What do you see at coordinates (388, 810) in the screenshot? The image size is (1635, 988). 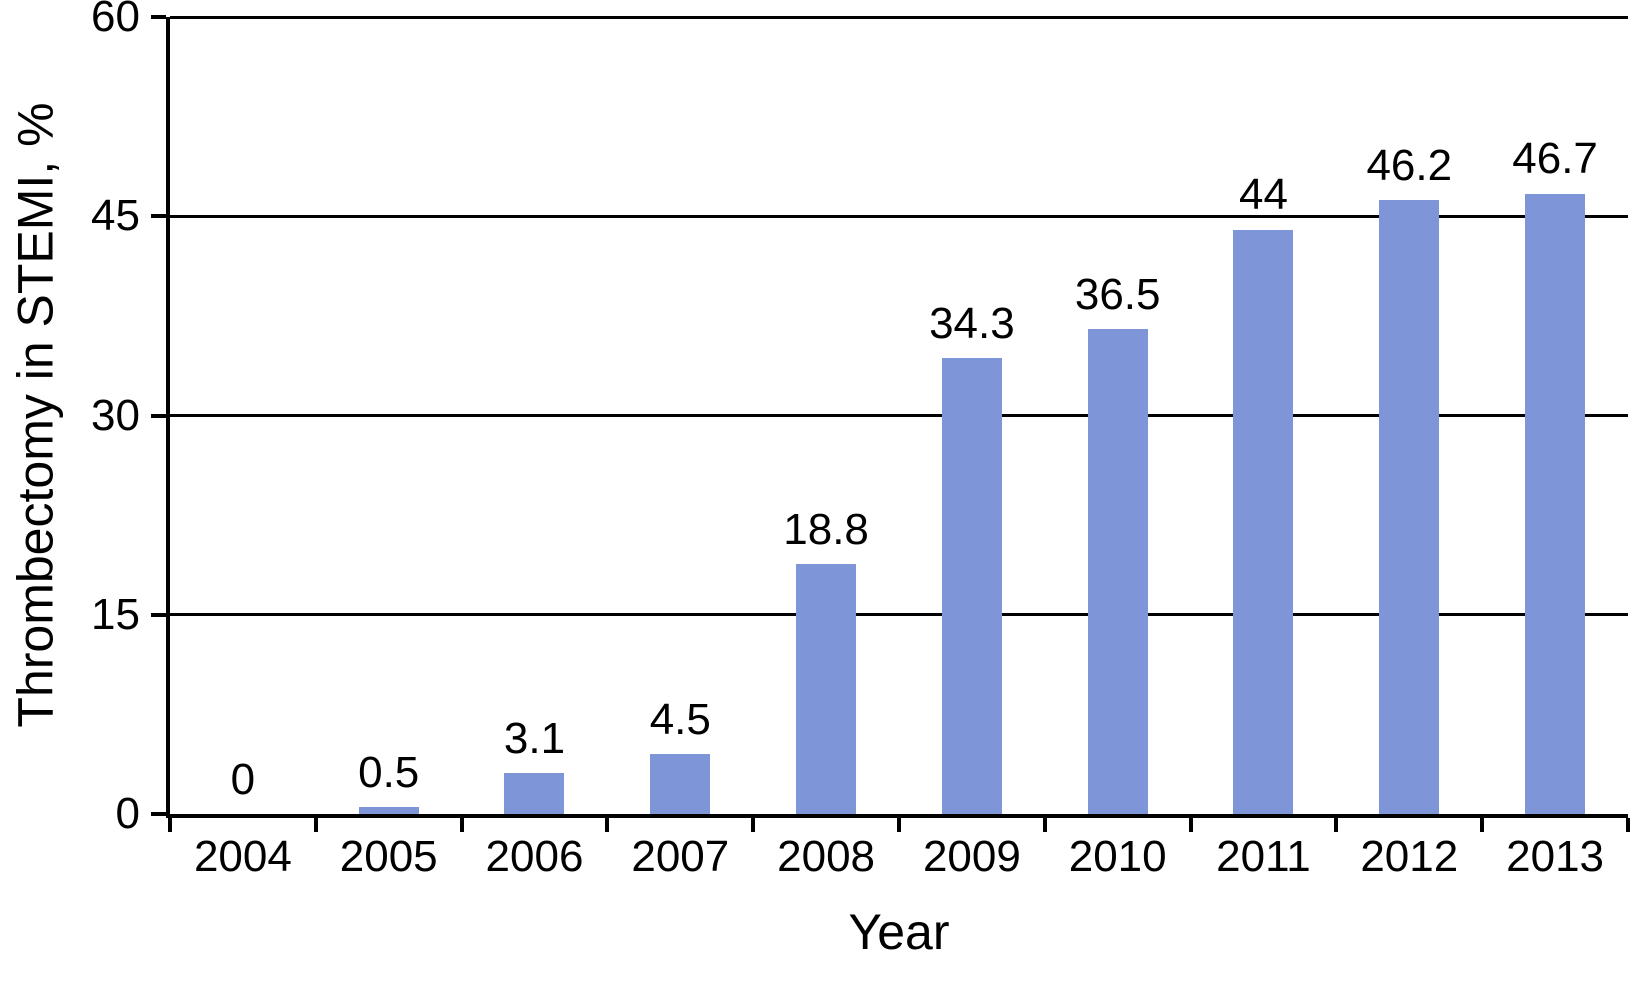 I see `bar-2005` at bounding box center [388, 810].